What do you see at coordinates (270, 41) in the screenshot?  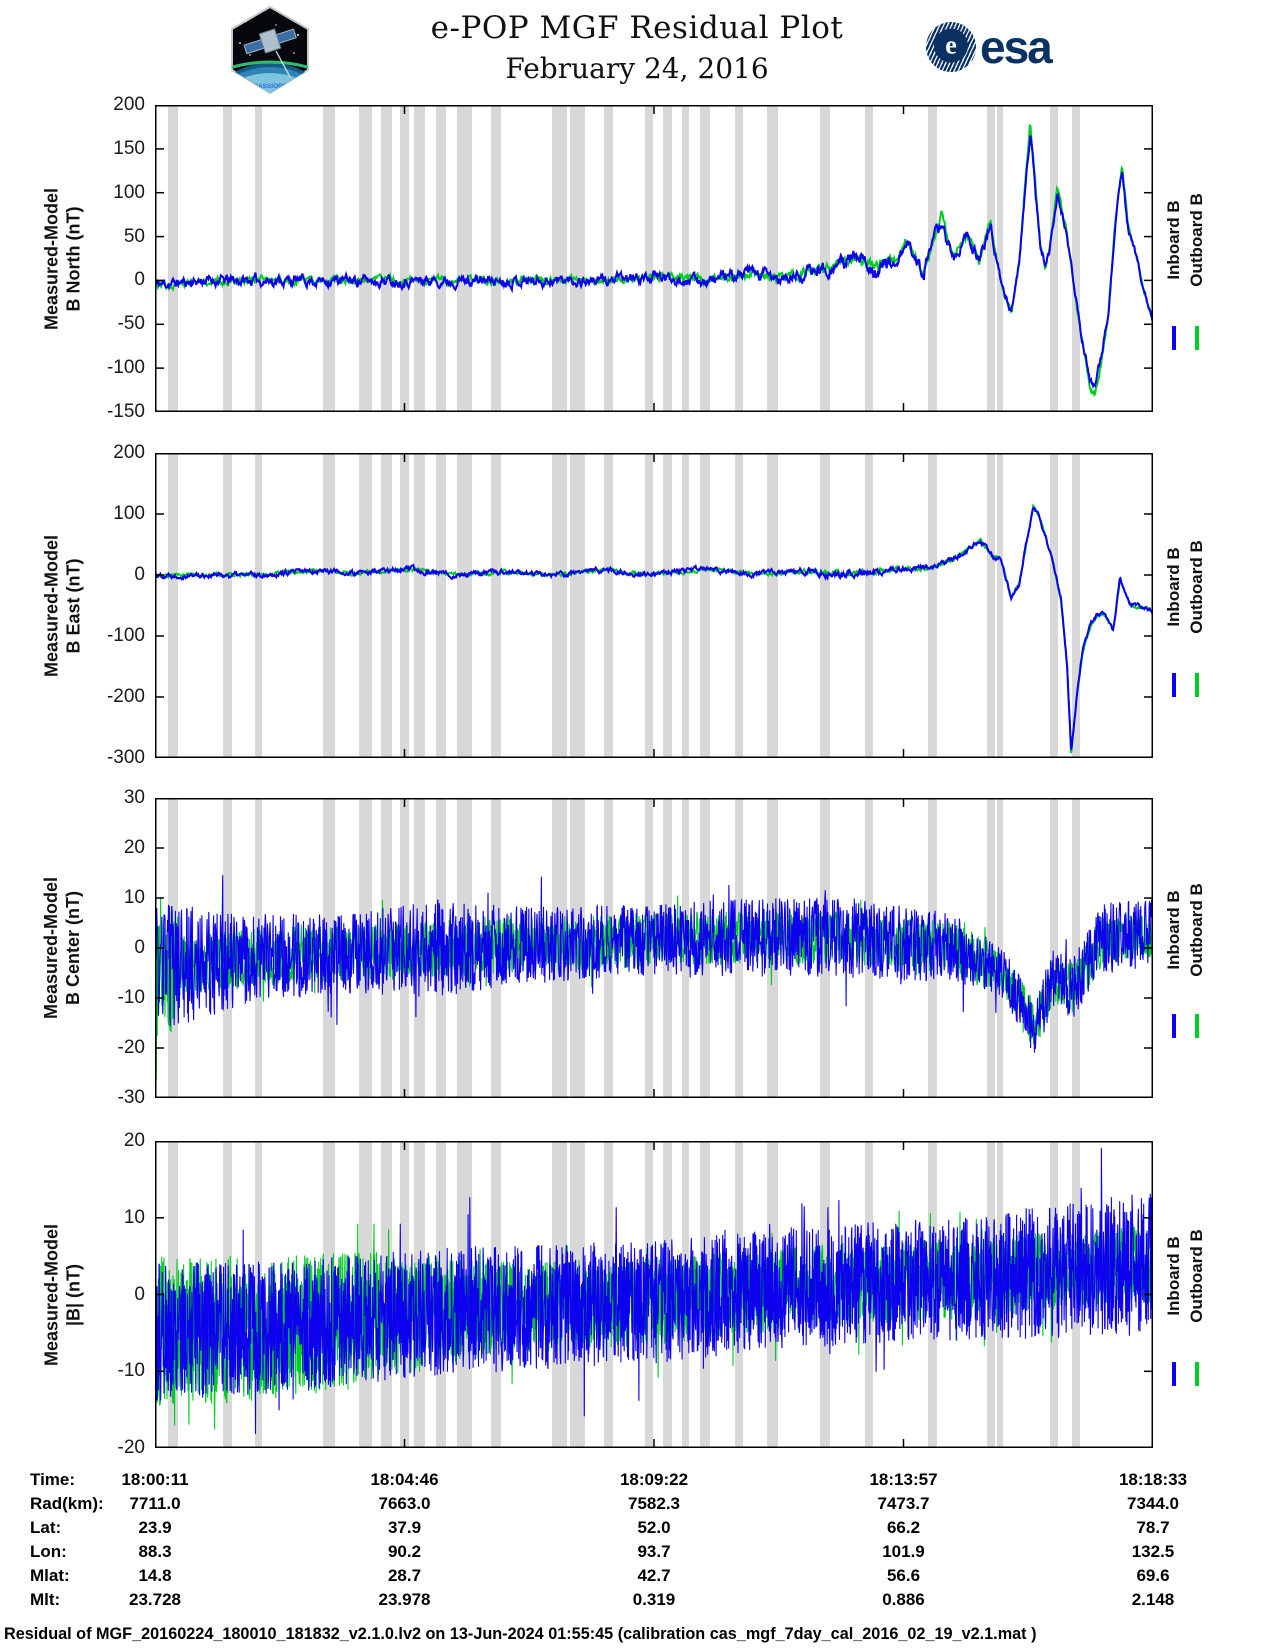 I see `patch-satellite` at bounding box center [270, 41].